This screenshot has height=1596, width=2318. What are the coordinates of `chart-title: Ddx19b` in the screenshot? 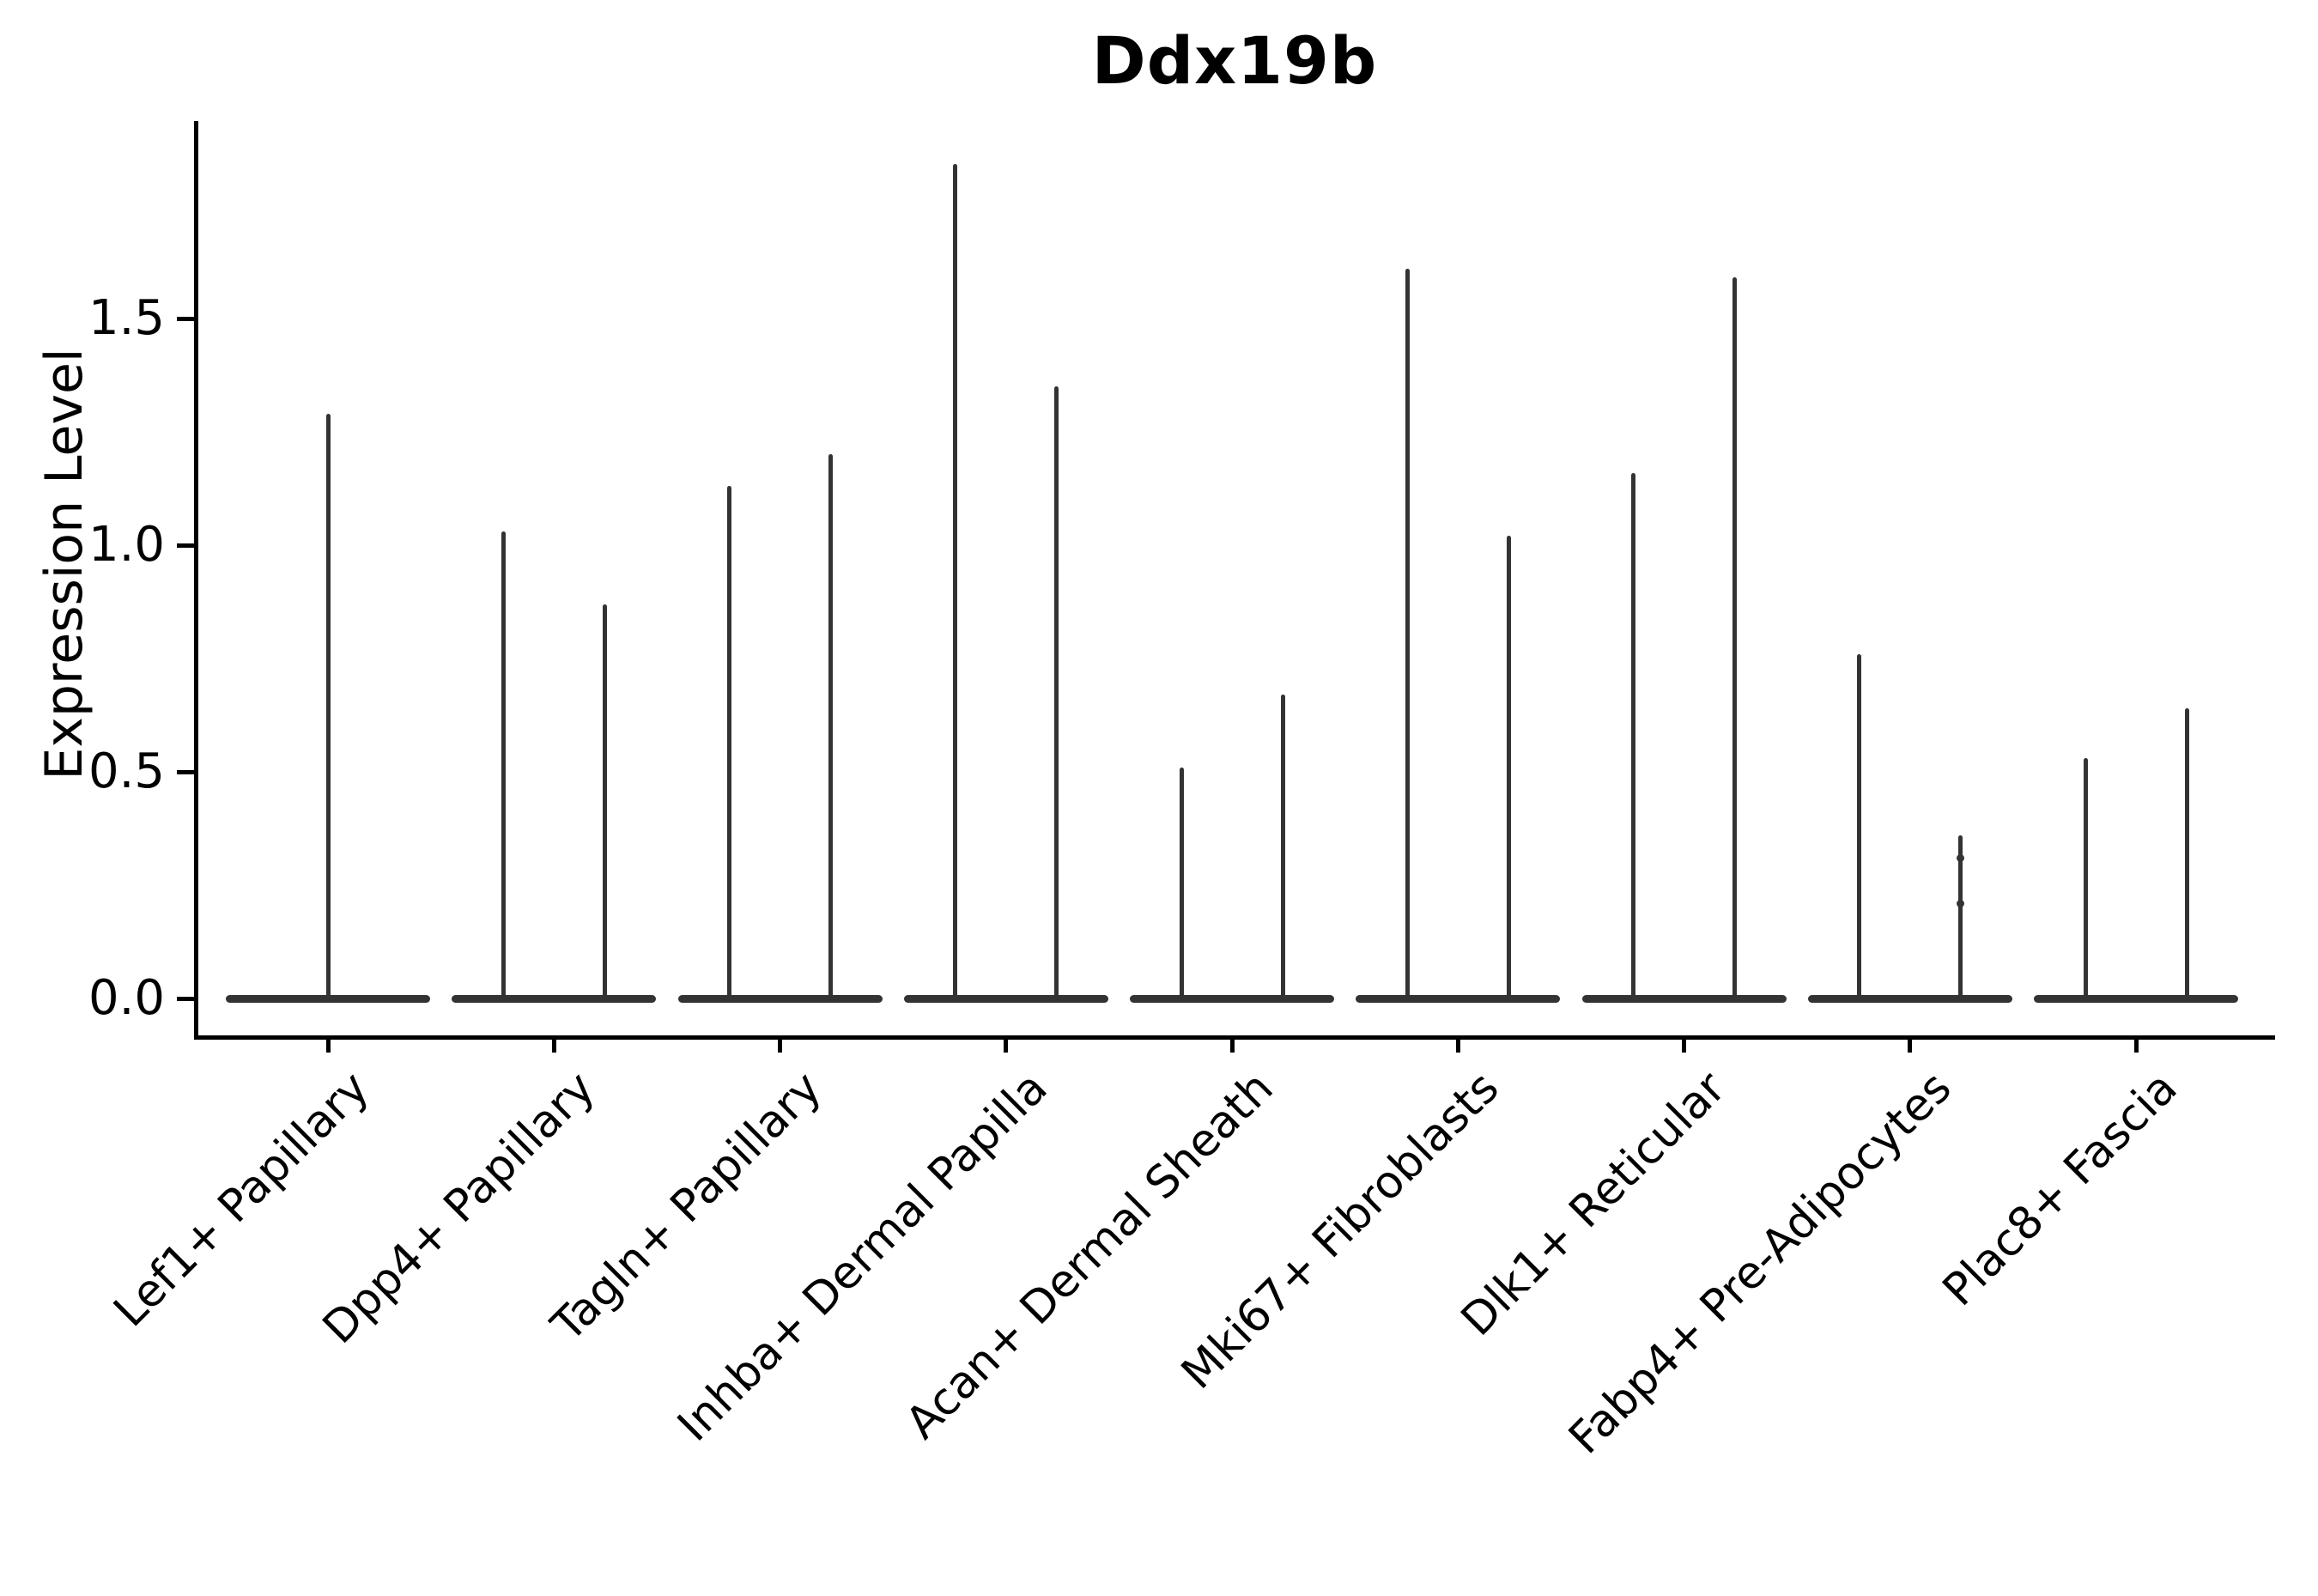 It's located at (1235, 60).